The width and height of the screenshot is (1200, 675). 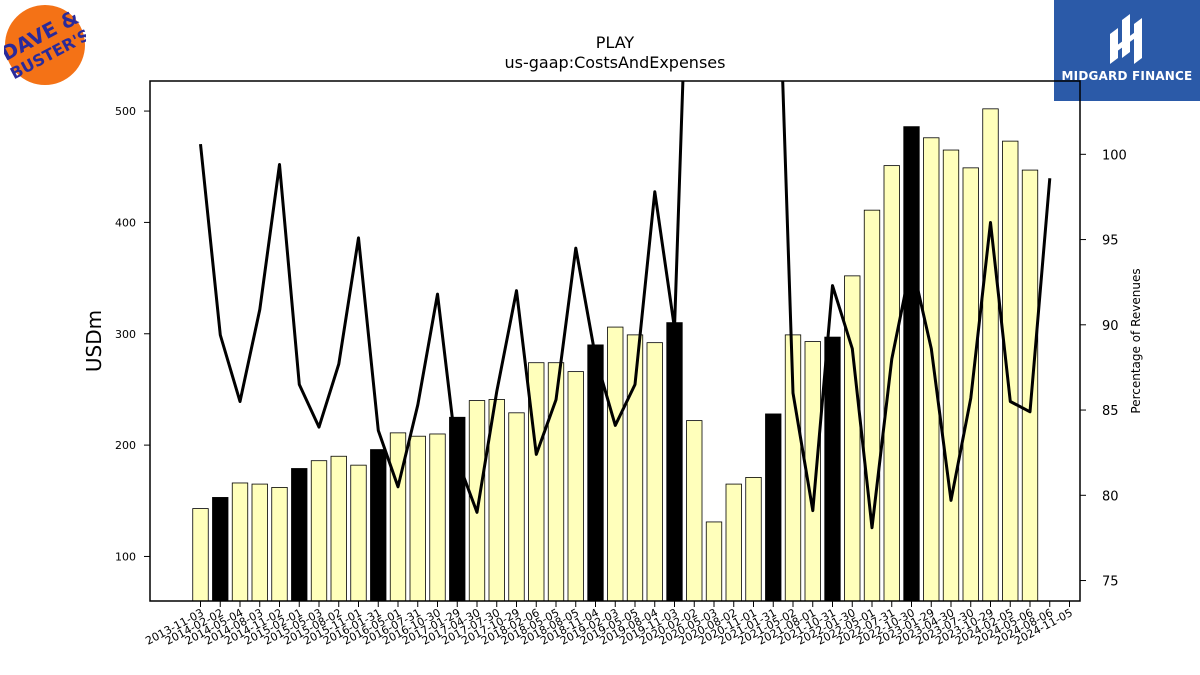 What do you see at coordinates (1110, 582) in the screenshot?
I see `y2-tick-label: 75` at bounding box center [1110, 582].